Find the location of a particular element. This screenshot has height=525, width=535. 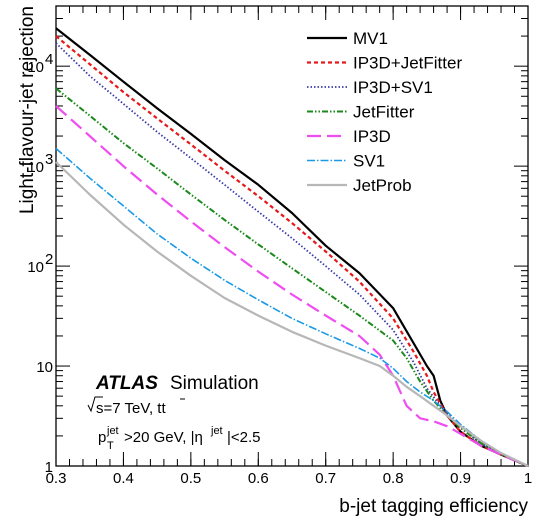

svg-text: T is located at coordinates (110, 446).